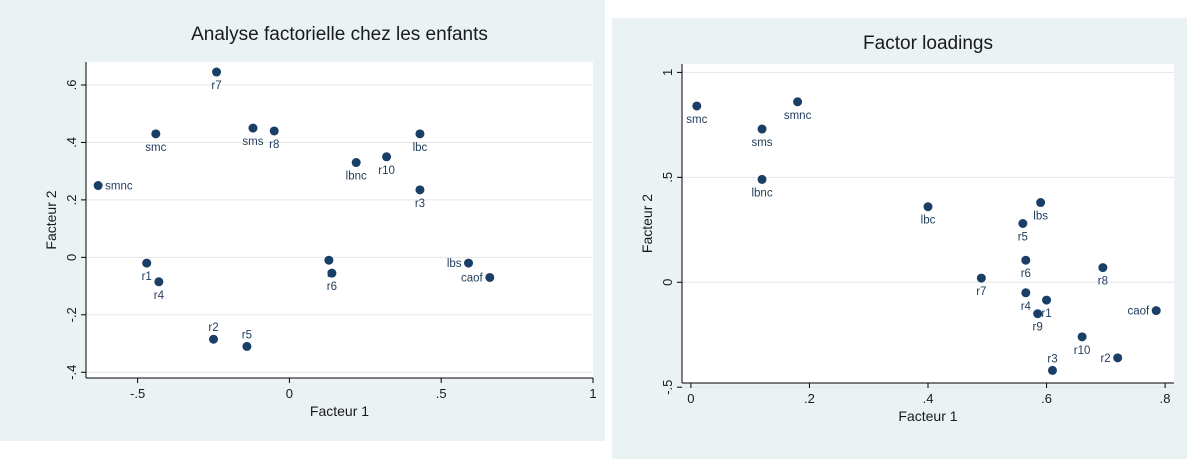 This screenshot has width=1187, height=459. I want to click on y-tick-label-1: 0, so click(667, 282).